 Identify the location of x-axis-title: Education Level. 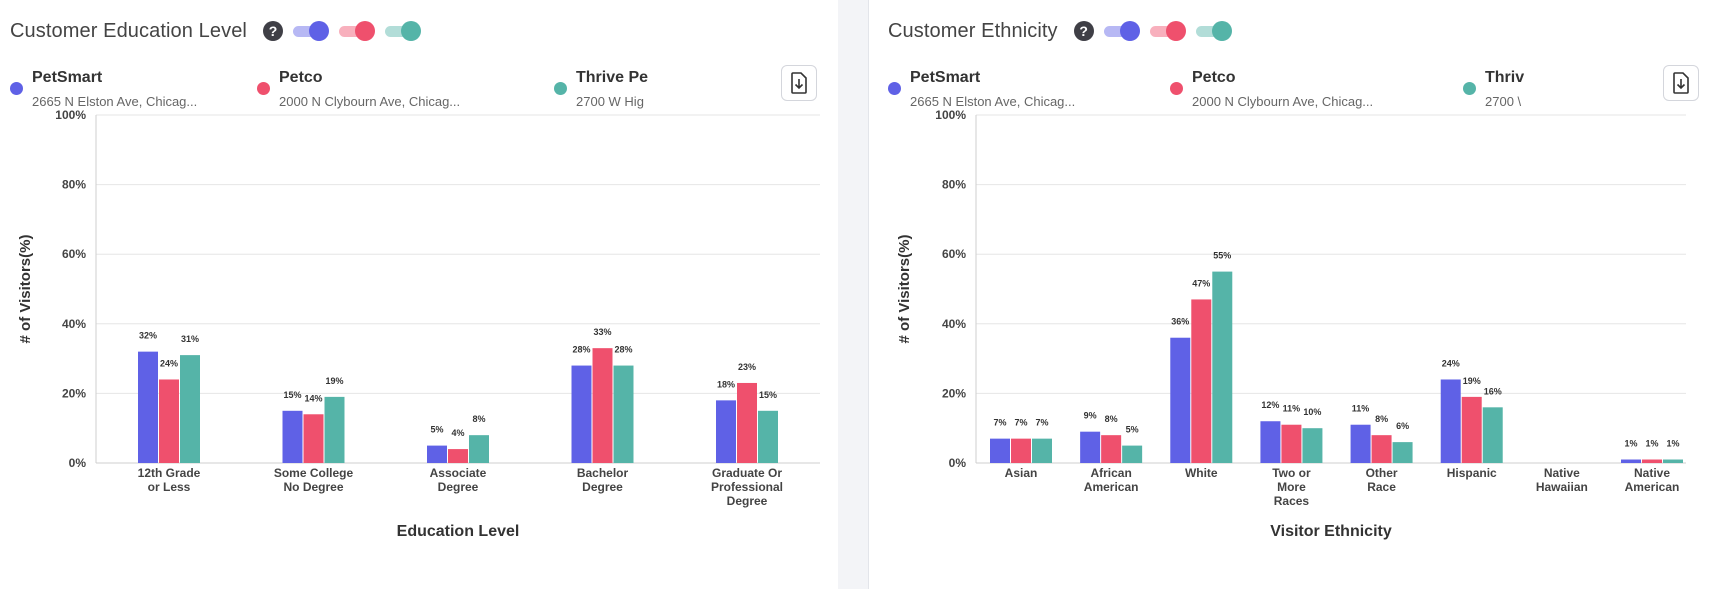
(458, 531).